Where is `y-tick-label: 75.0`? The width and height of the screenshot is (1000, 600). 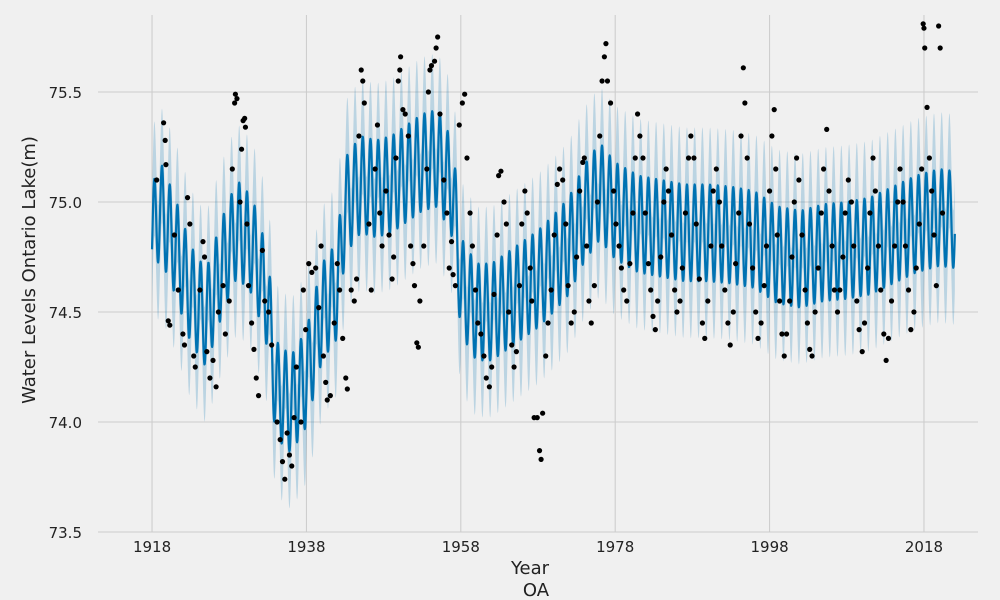 y-tick-label: 75.0 is located at coordinates (65, 203).